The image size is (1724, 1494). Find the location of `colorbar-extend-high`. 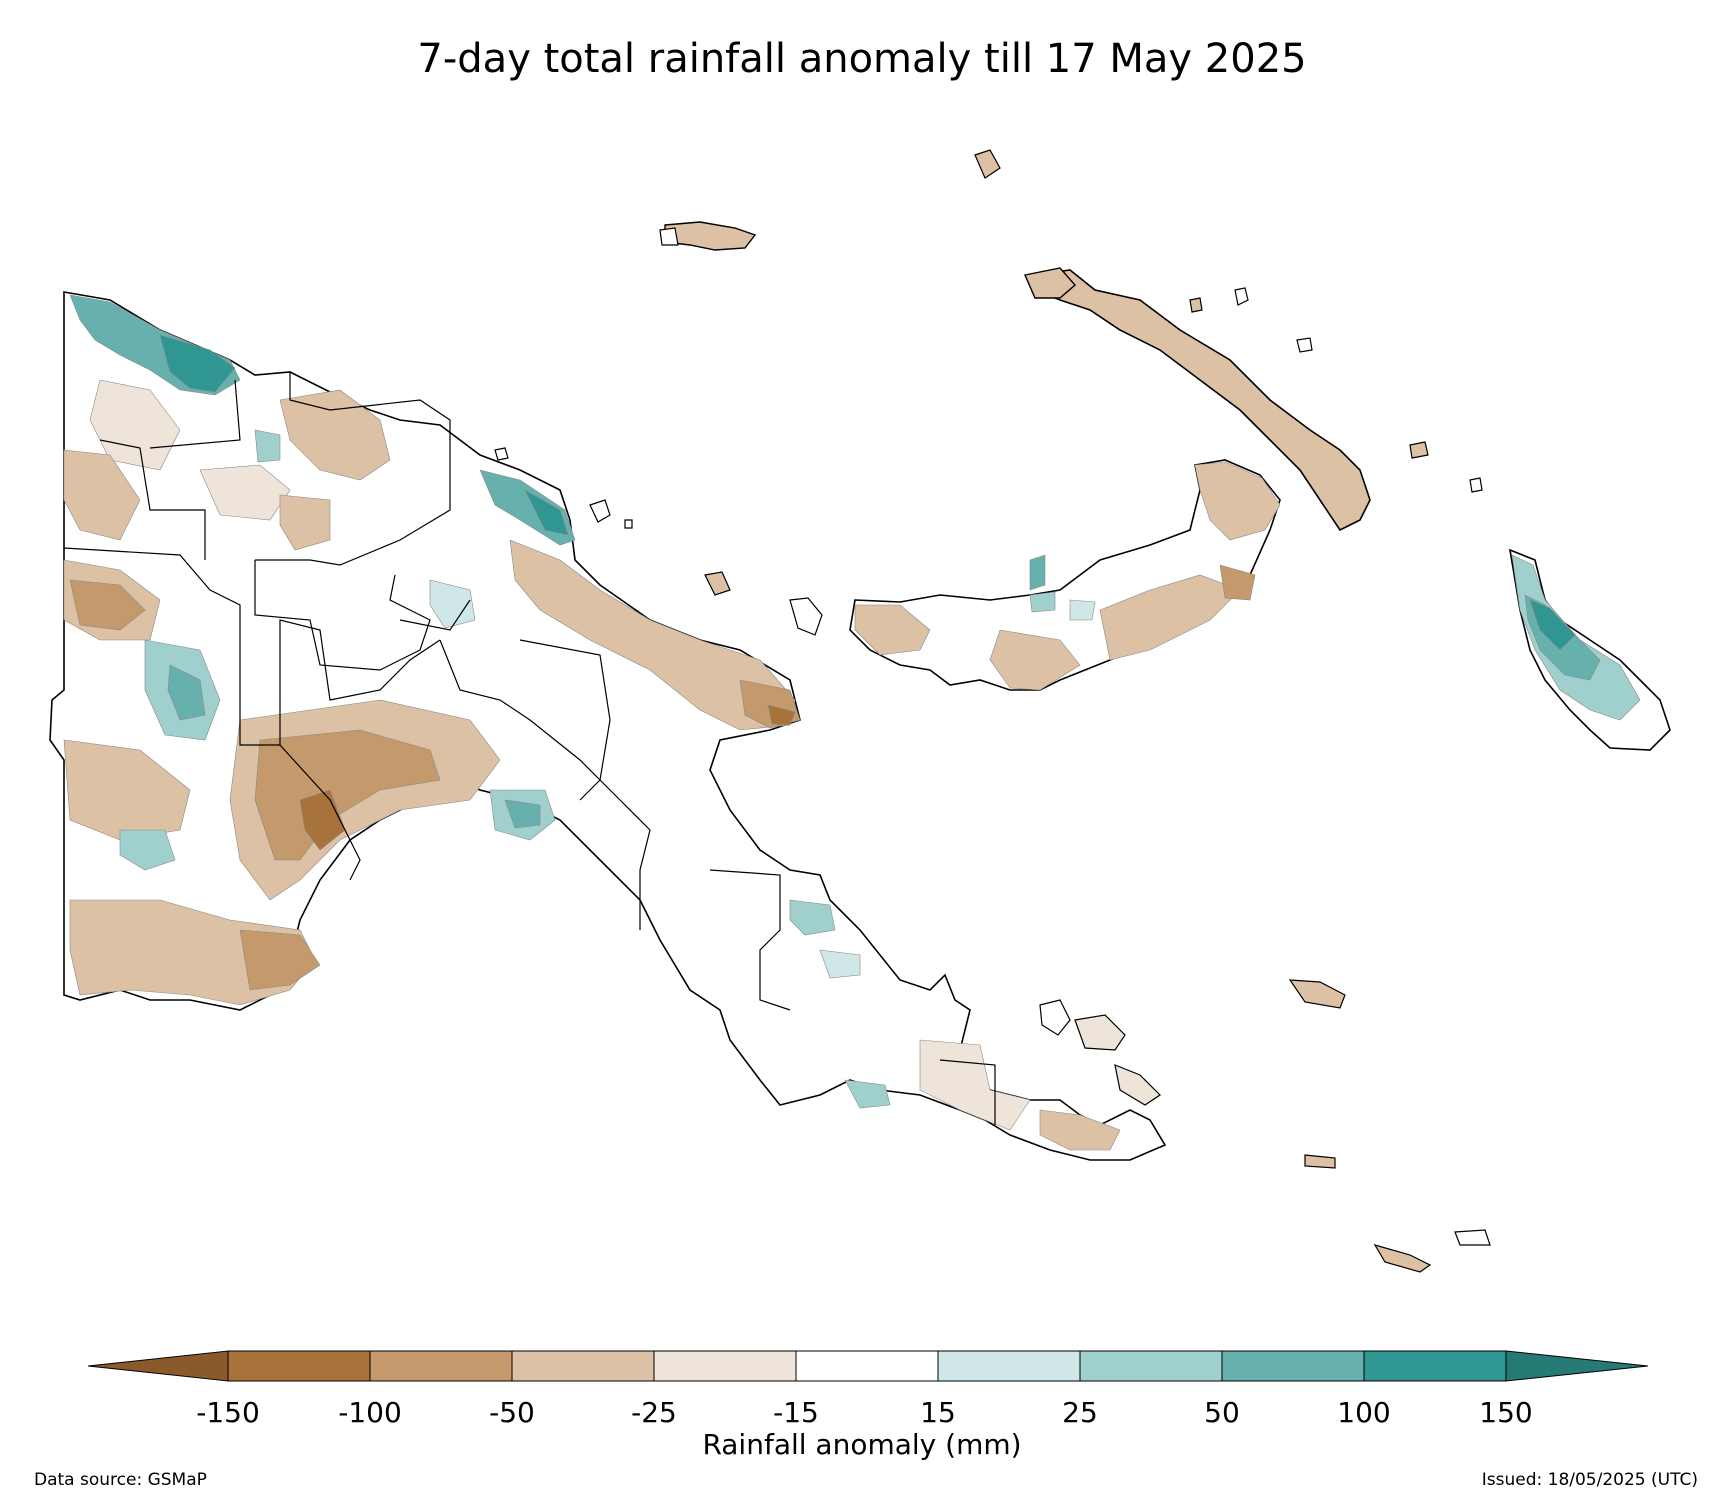

colorbar-extend-high is located at coordinates (1577, 1366).